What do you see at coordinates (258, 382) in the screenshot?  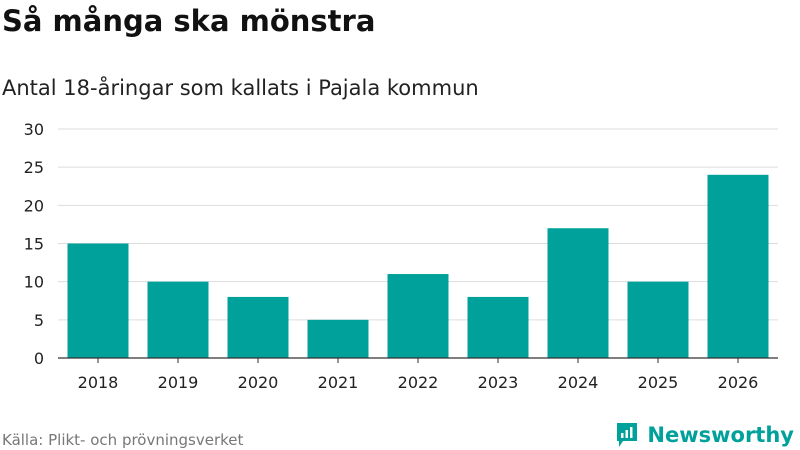 I see `x-tick-label: 2020` at bounding box center [258, 382].